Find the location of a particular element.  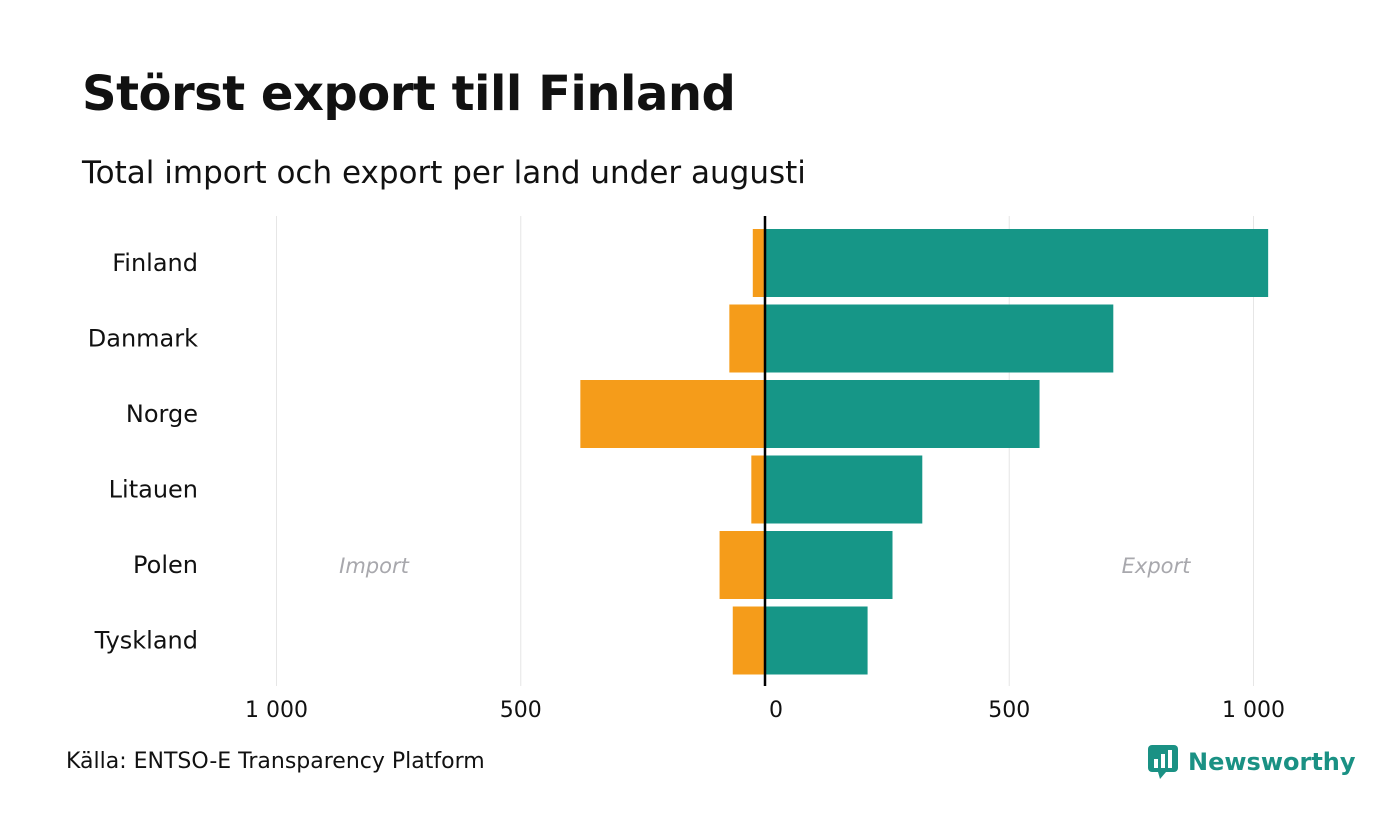

brand-name: Newsworthy is located at coordinates (1272, 762).